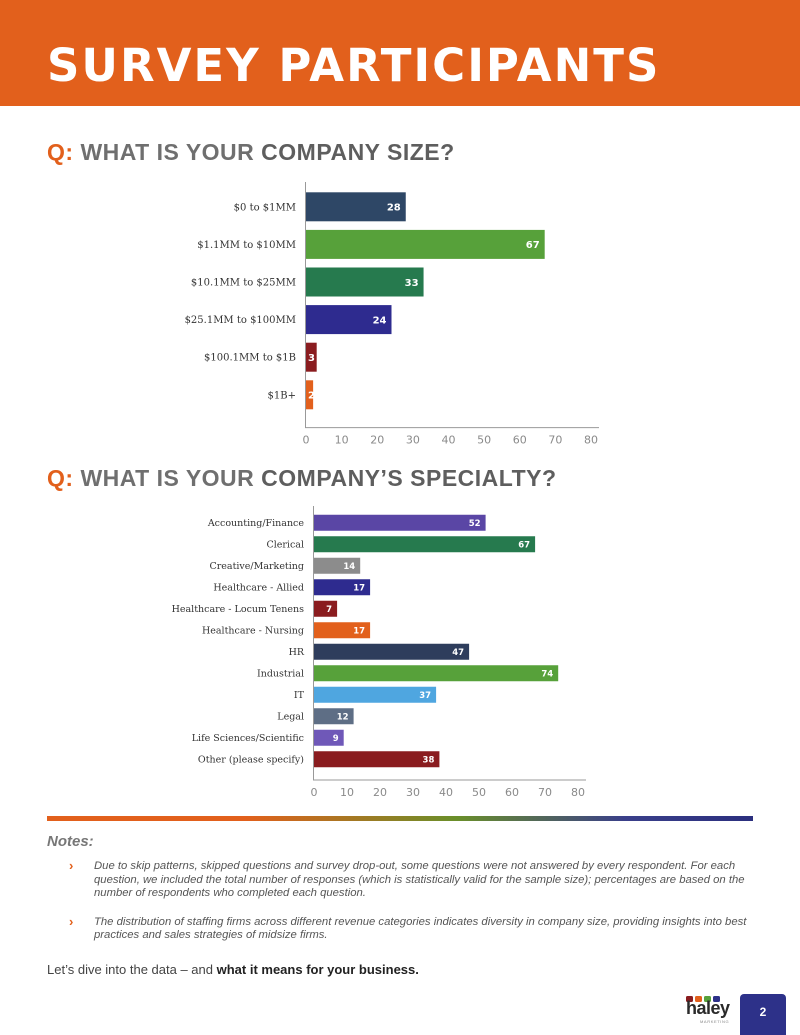  Describe the element at coordinates (317, 969) in the screenshot. I see `closing-bold: what it means for your business.` at that location.